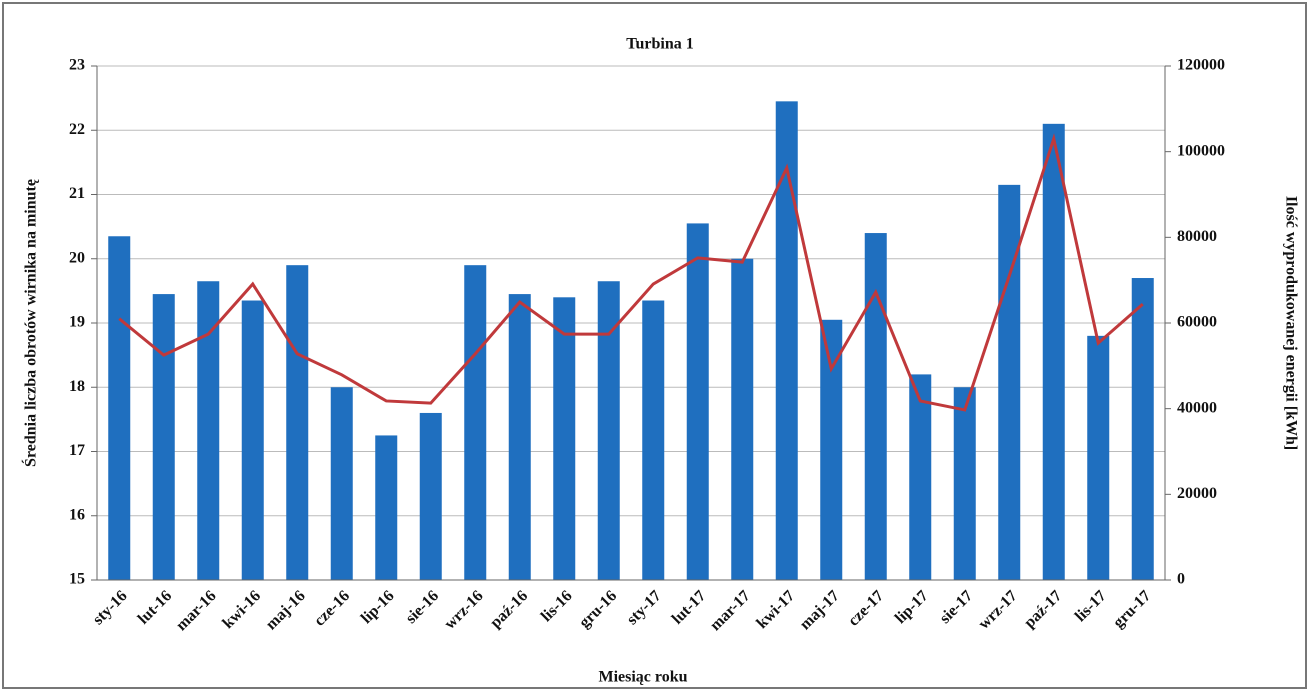  Describe the element at coordinates (1197, 236) in the screenshot. I see `y2-tick-label: 80000` at that location.